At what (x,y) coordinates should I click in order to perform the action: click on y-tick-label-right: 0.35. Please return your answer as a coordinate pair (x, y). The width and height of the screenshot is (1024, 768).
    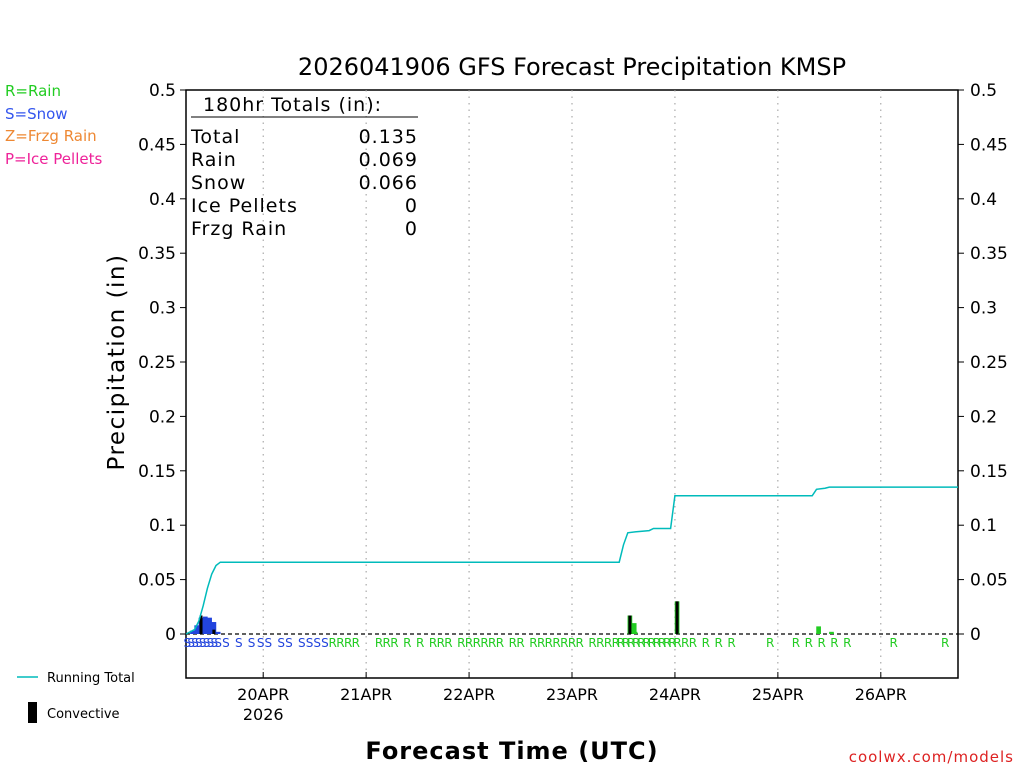
    Looking at the image, I should click on (989, 254).